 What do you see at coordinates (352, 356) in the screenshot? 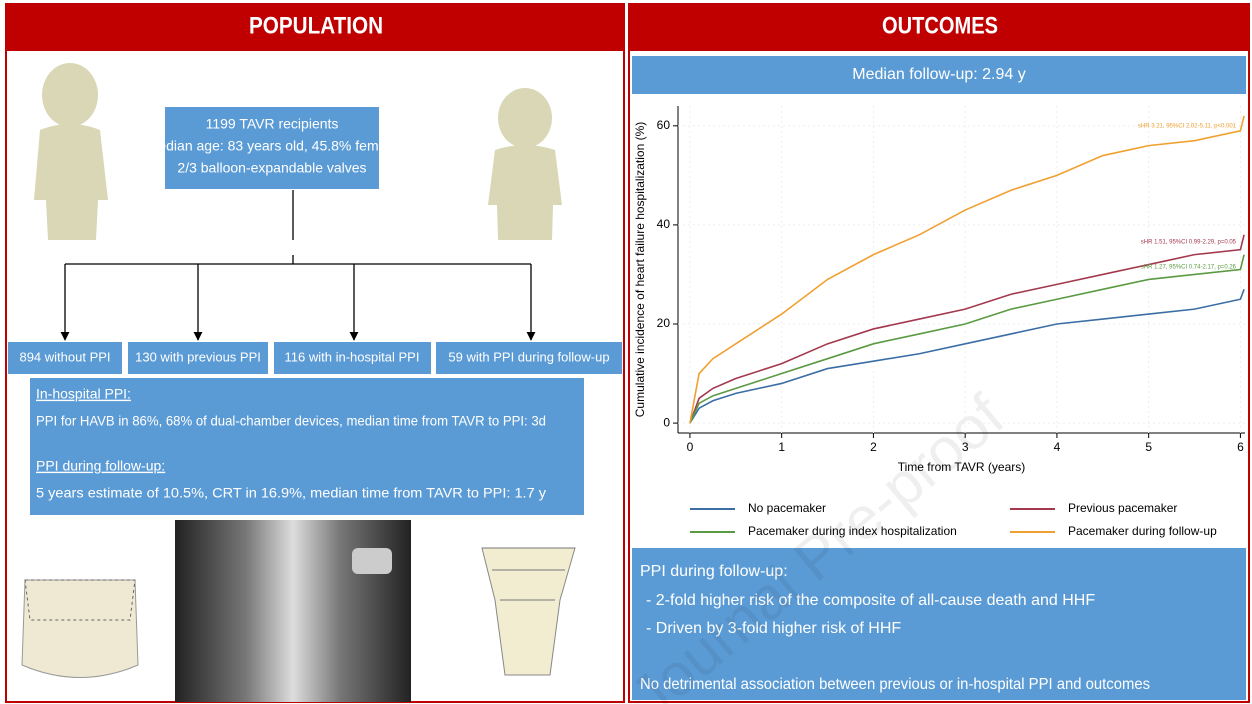
I see `group-label: 116 with in-hospital PPI` at bounding box center [352, 356].